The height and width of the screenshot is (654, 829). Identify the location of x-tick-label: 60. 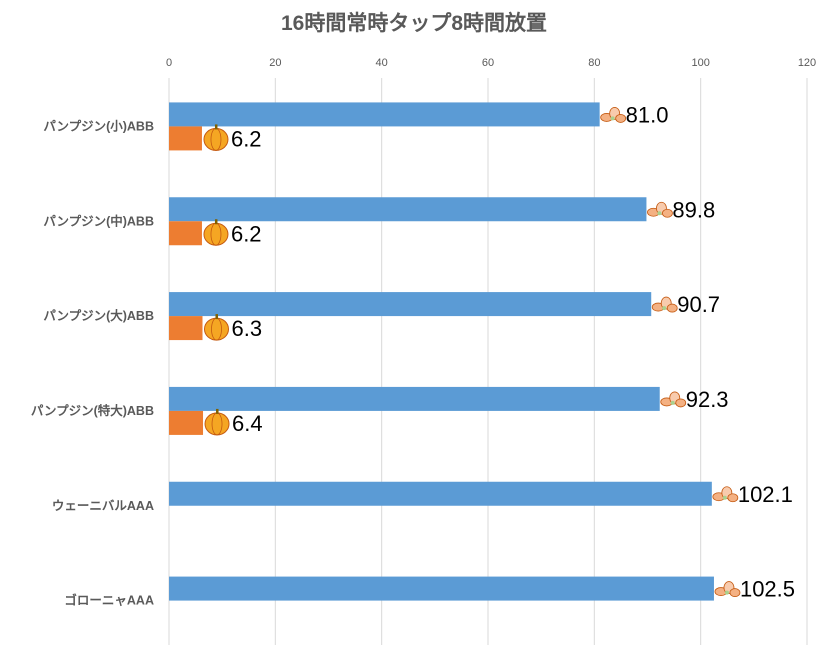
(488, 63).